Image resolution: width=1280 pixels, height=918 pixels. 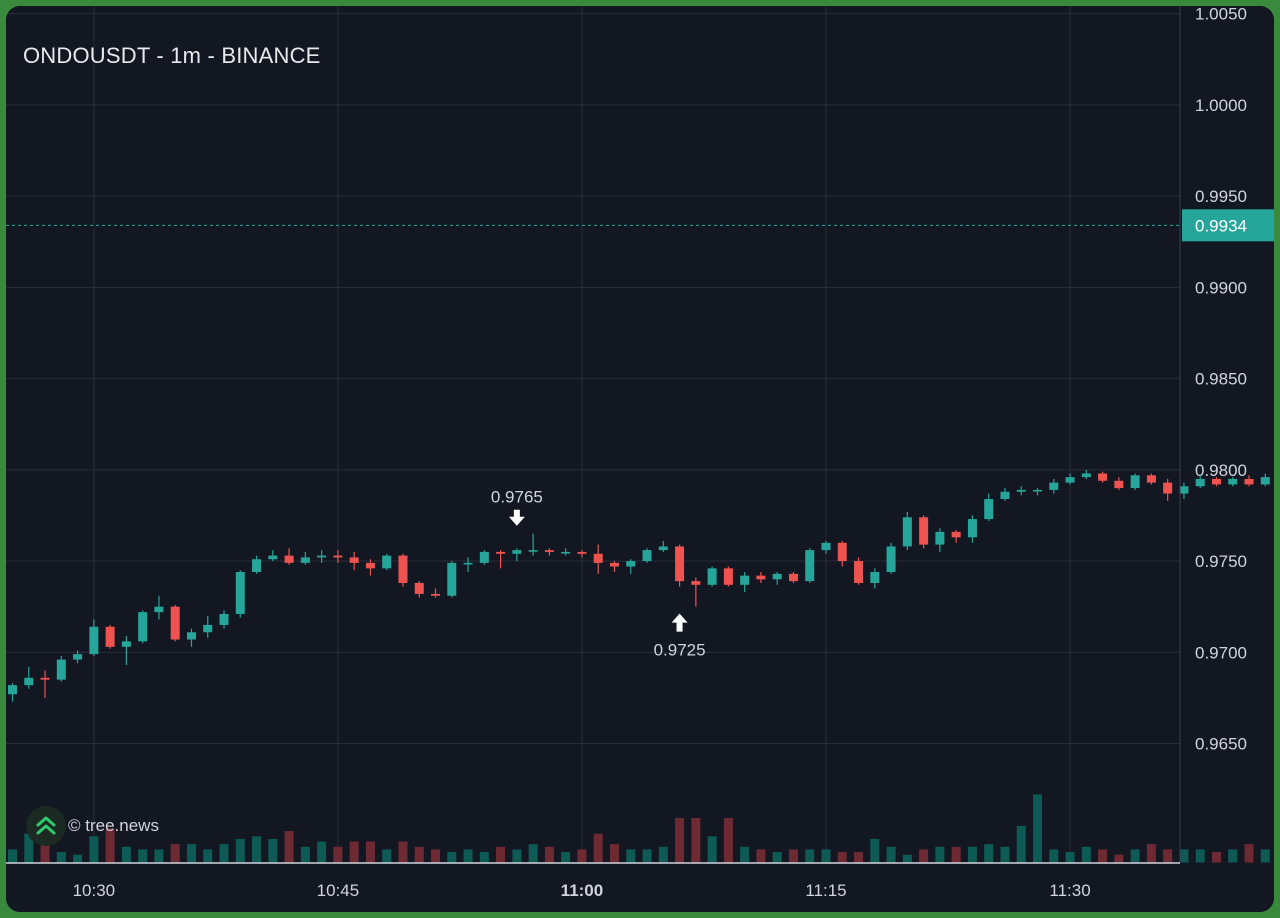 I want to click on time-axis-label: 11:00, so click(x=582, y=890).